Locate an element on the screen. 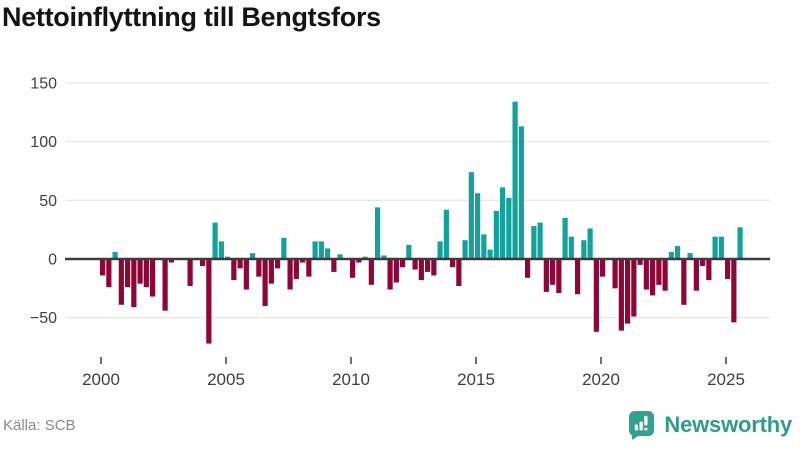 This screenshot has height=450, width=800. source-label: Källa: SCB is located at coordinates (39, 425).